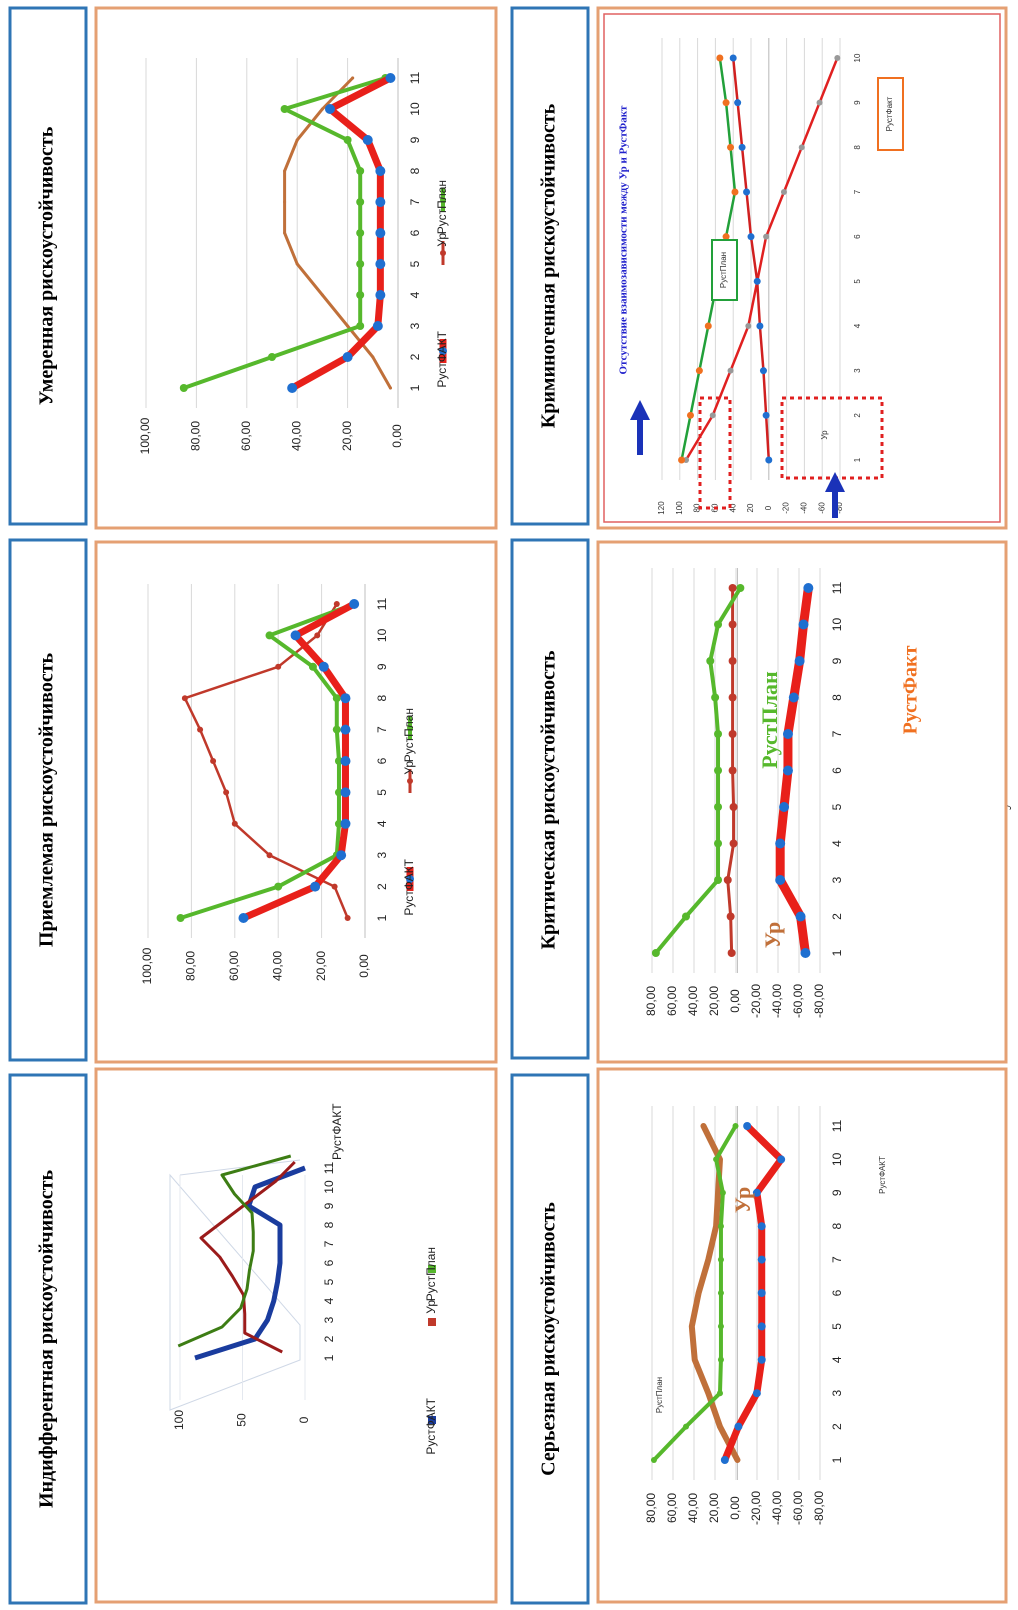 Image resolution: width=1018 pixels, height=1610 pixels. What do you see at coordinates (235, 1292) in the screenshot?
I see `chart-wall` at bounding box center [235, 1292].